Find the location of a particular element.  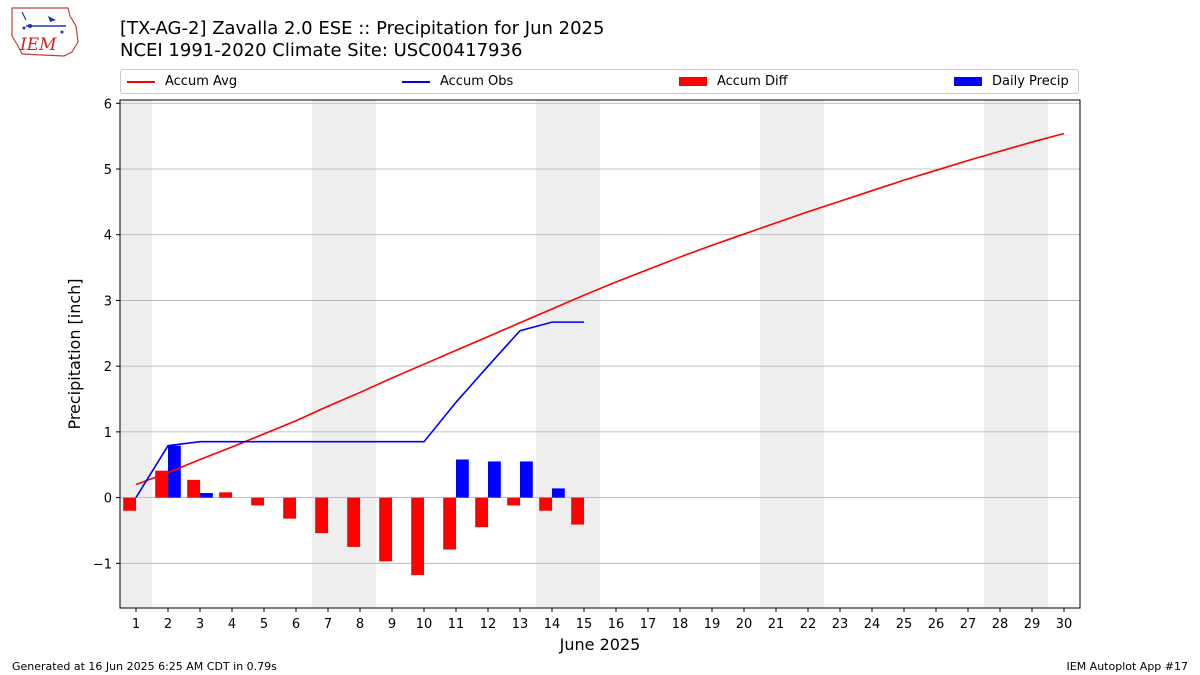

x-tick-label: 15 is located at coordinates (584, 624).